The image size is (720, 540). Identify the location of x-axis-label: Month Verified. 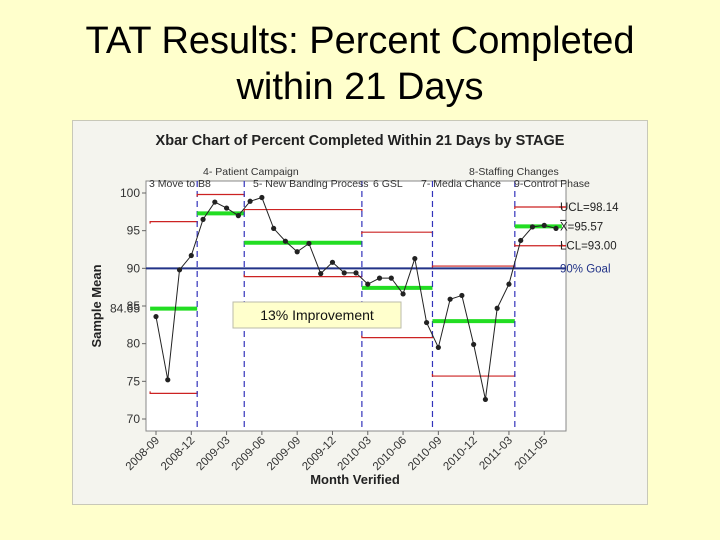
(355, 479).